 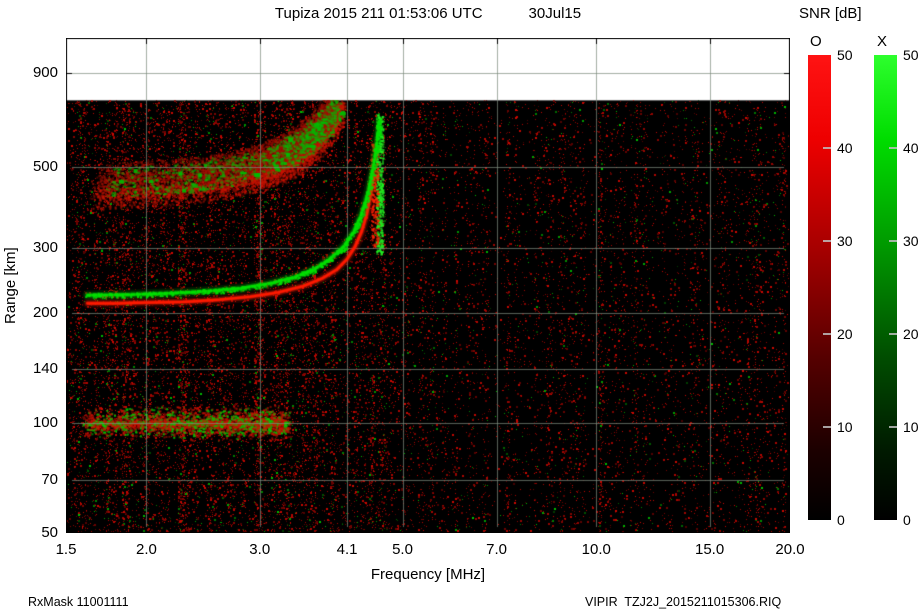 What do you see at coordinates (45, 73) in the screenshot?
I see `y-tick-label: 900` at bounding box center [45, 73].